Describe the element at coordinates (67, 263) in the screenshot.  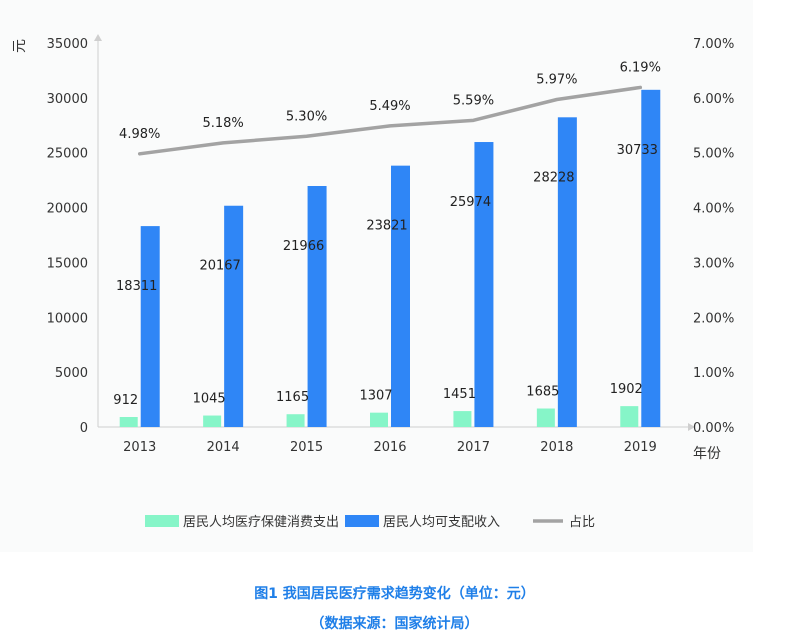
I see `y-tick-label: 15000` at that location.